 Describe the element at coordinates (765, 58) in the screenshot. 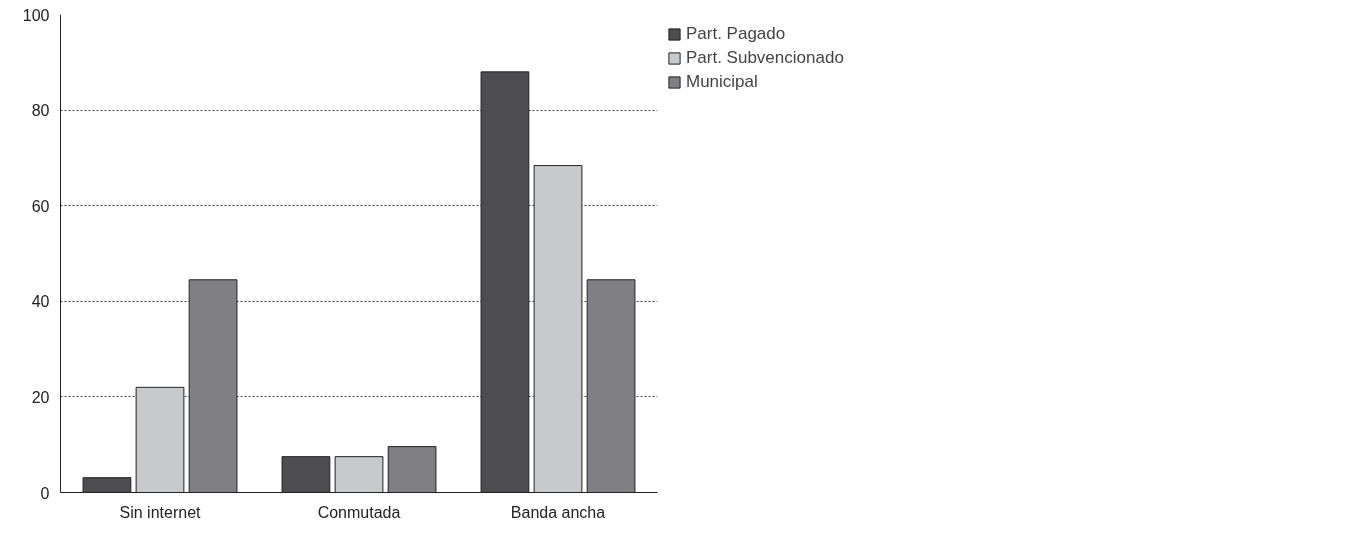

I see `legend-label: Part. Subvencionado` at that location.